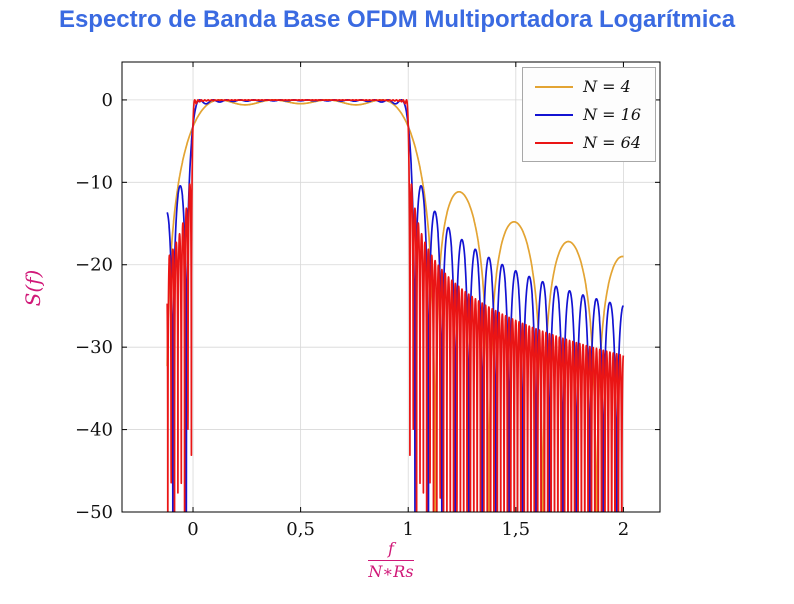 Image resolution: width=794 pixels, height=604 pixels. What do you see at coordinates (515, 529) in the screenshot?
I see `x-tick-label: 1,5` at bounding box center [515, 529].